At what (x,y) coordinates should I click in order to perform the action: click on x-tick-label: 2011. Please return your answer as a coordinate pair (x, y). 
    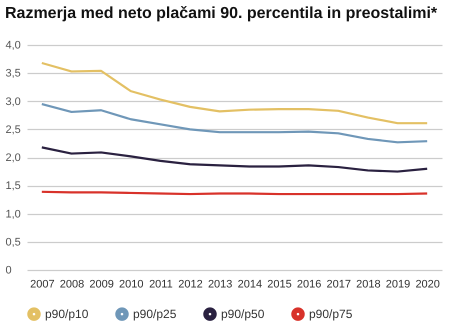
    Looking at the image, I should click on (161, 284).